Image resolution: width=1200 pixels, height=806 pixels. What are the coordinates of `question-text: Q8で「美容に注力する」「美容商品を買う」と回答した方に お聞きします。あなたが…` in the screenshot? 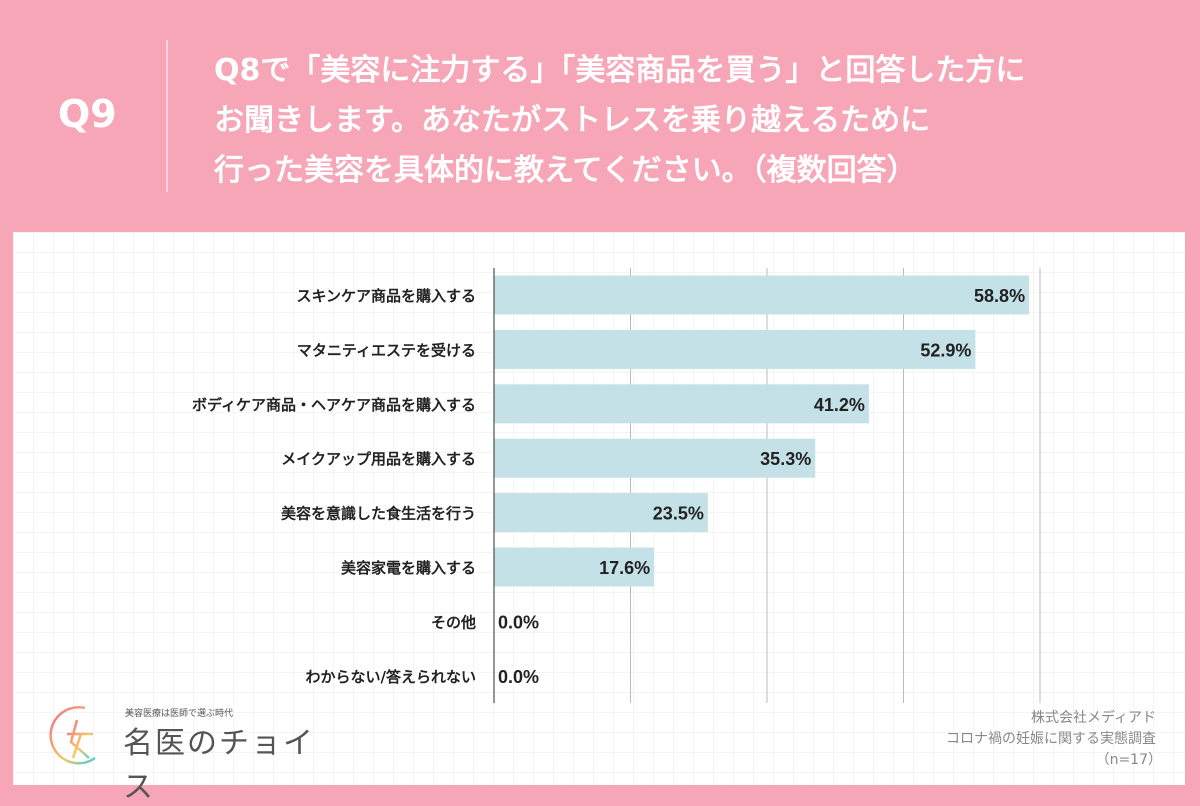 It's located at (620, 120).